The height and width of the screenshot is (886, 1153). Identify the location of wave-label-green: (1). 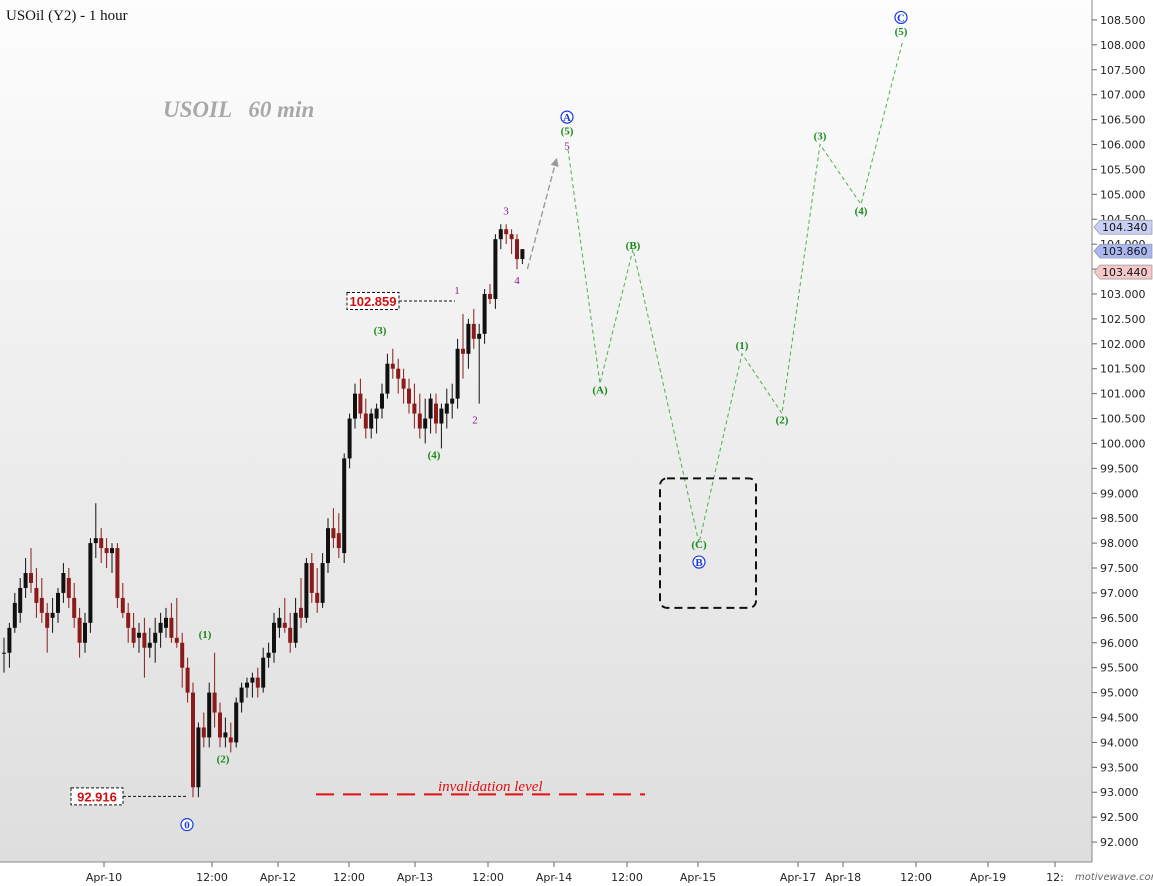
(742, 346).